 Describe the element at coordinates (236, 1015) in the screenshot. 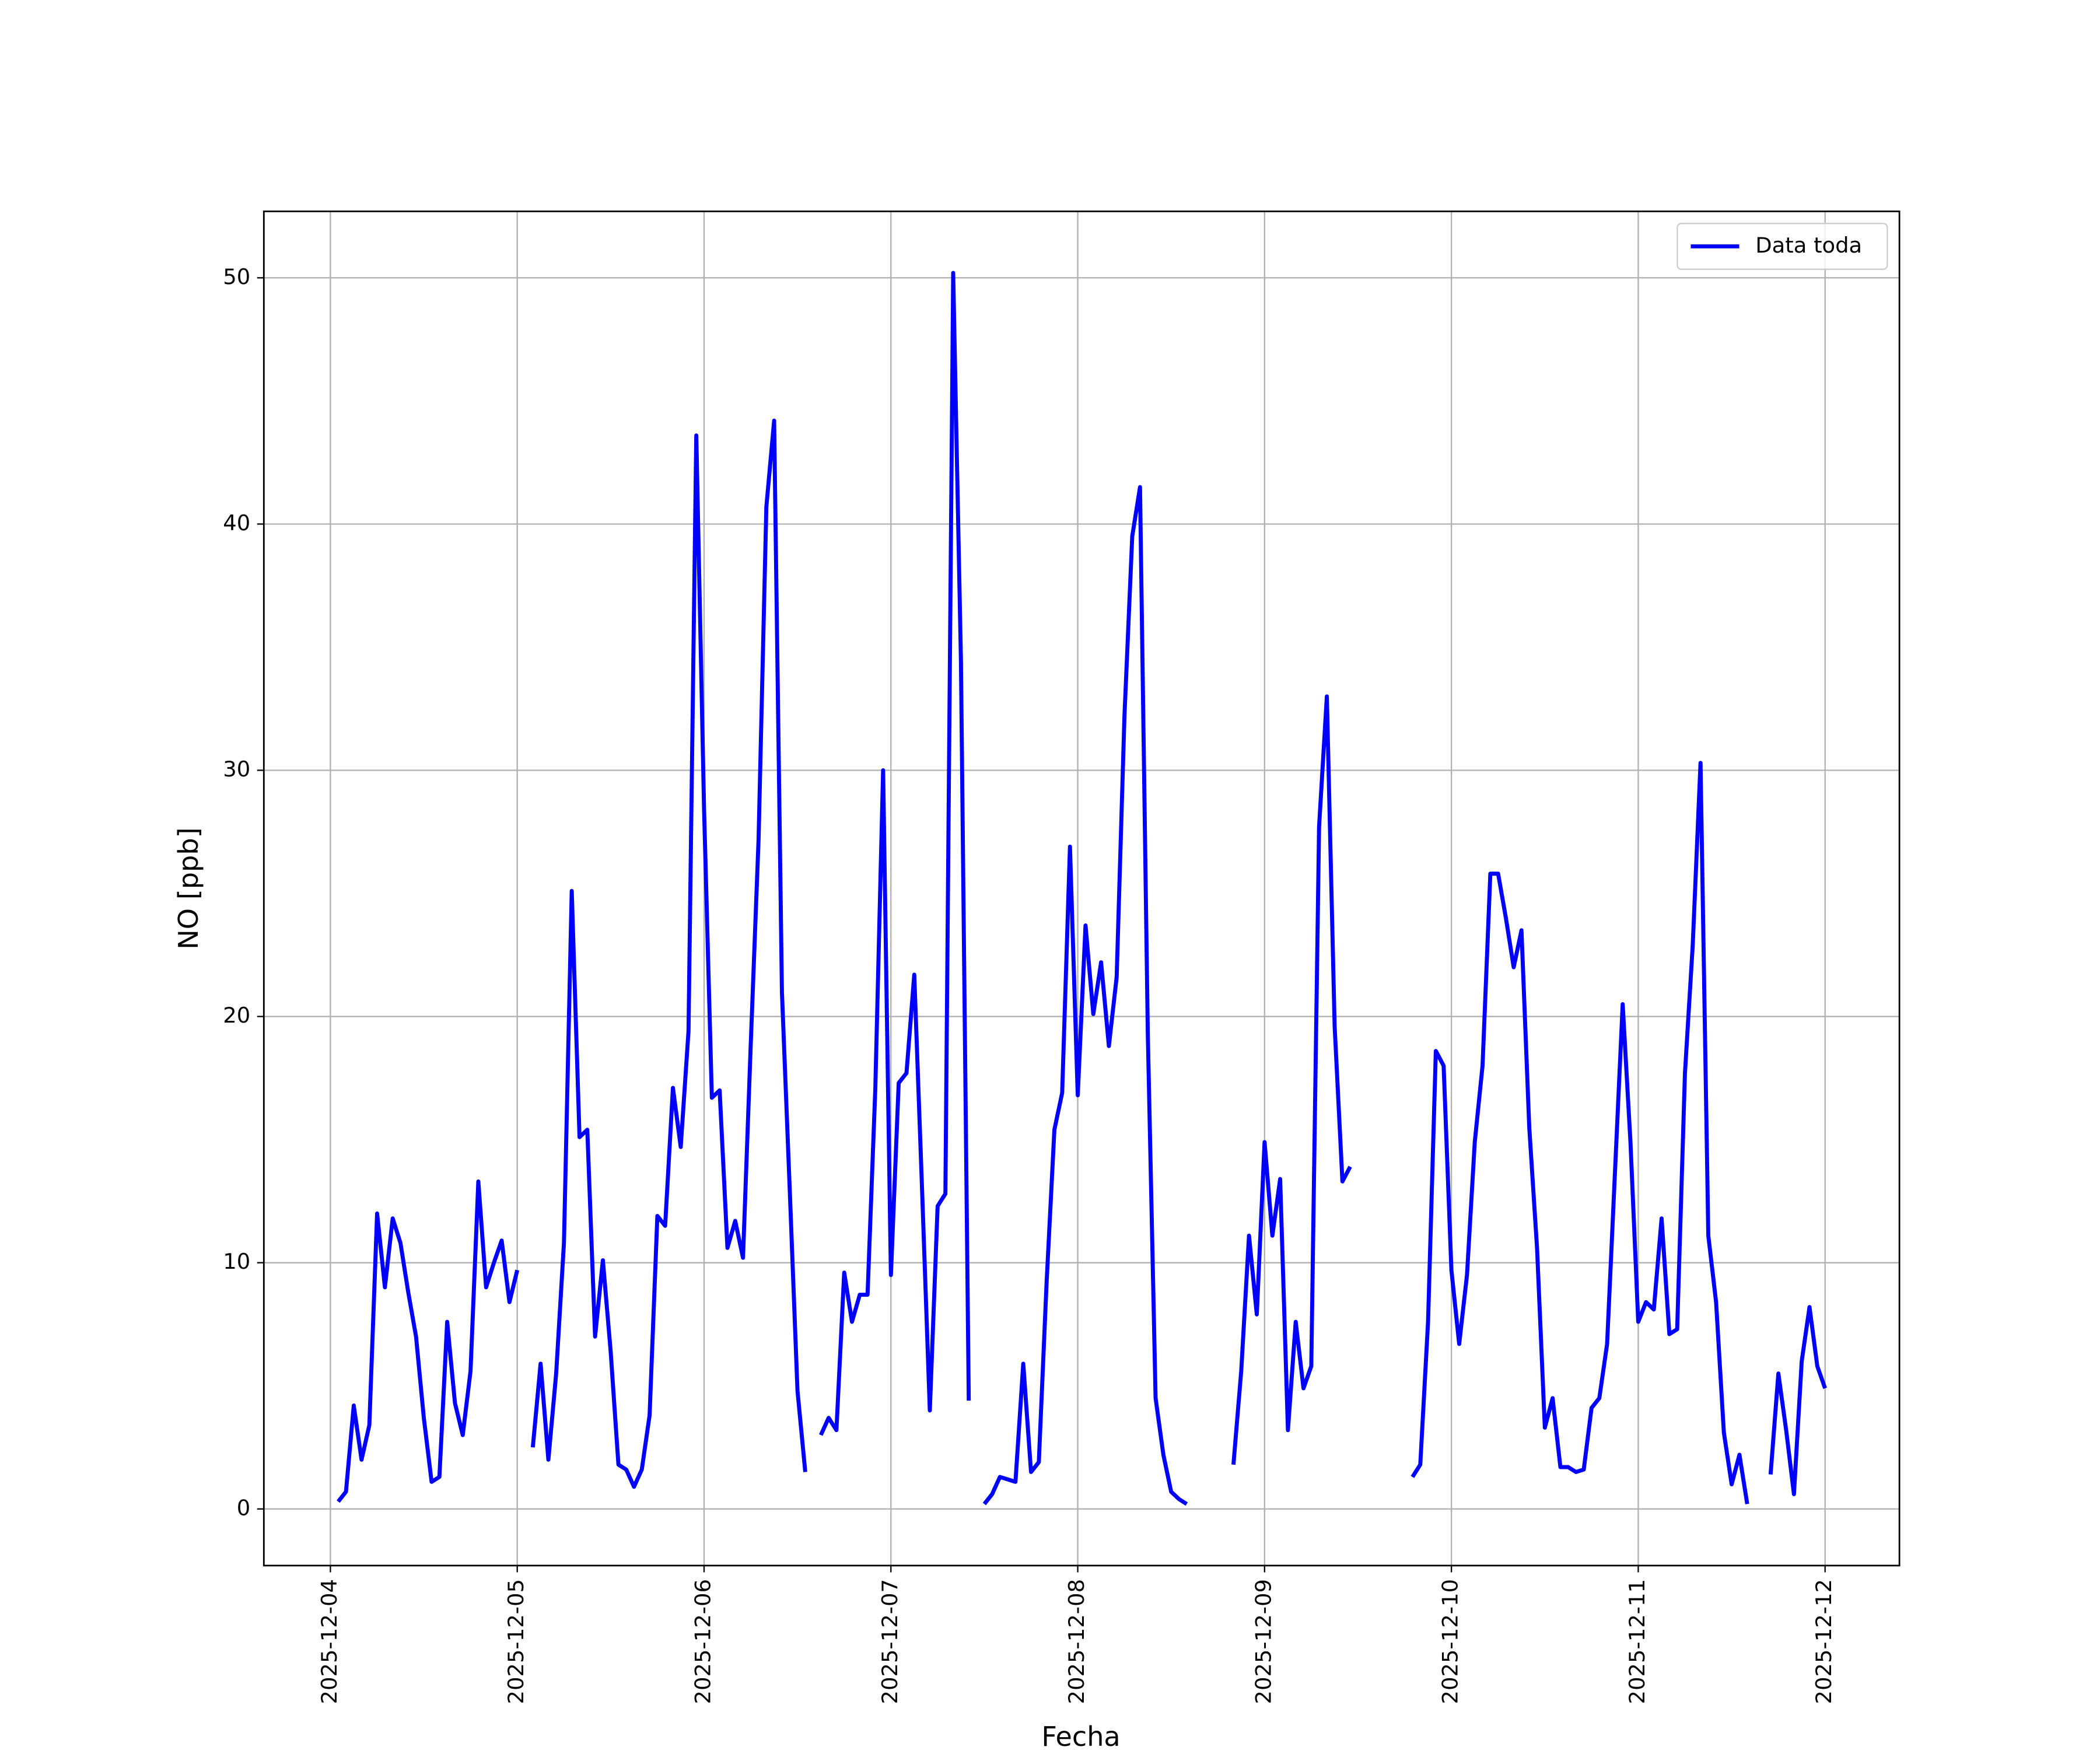

I see `y-tick-label: 20` at that location.